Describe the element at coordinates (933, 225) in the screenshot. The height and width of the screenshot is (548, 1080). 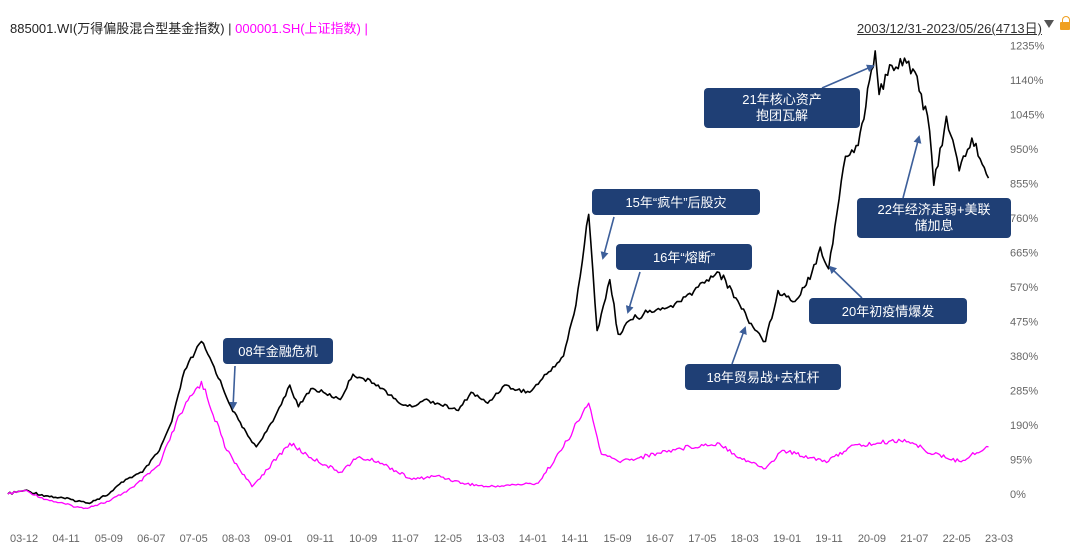
I see `annotation-label: 储加息` at that location.